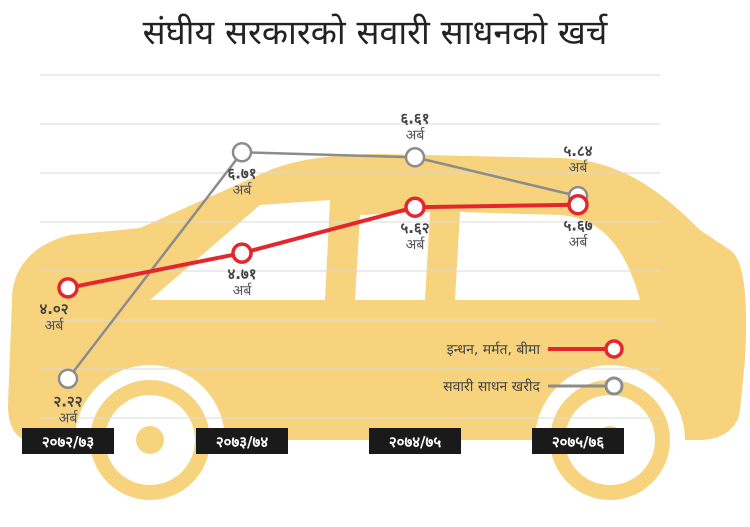 This screenshot has height=527, width=750. I want to click on x-tick-label: २०७२/७३, so click(68, 442).